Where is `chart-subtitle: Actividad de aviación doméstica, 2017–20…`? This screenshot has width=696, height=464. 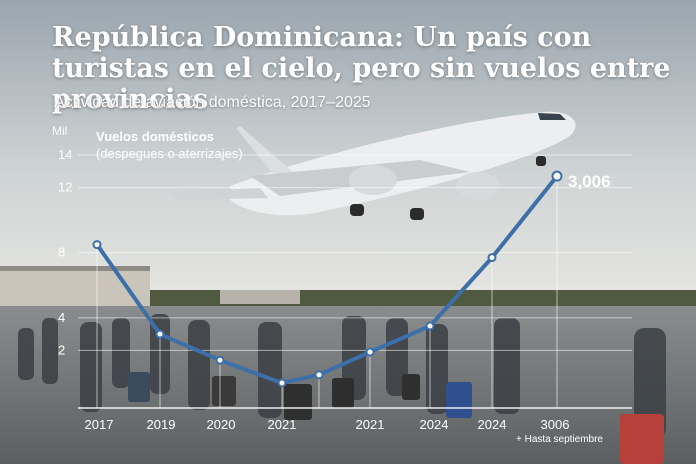 chart-subtitle: Actividad de aviación doméstica, 2017–20… is located at coordinates (212, 102).